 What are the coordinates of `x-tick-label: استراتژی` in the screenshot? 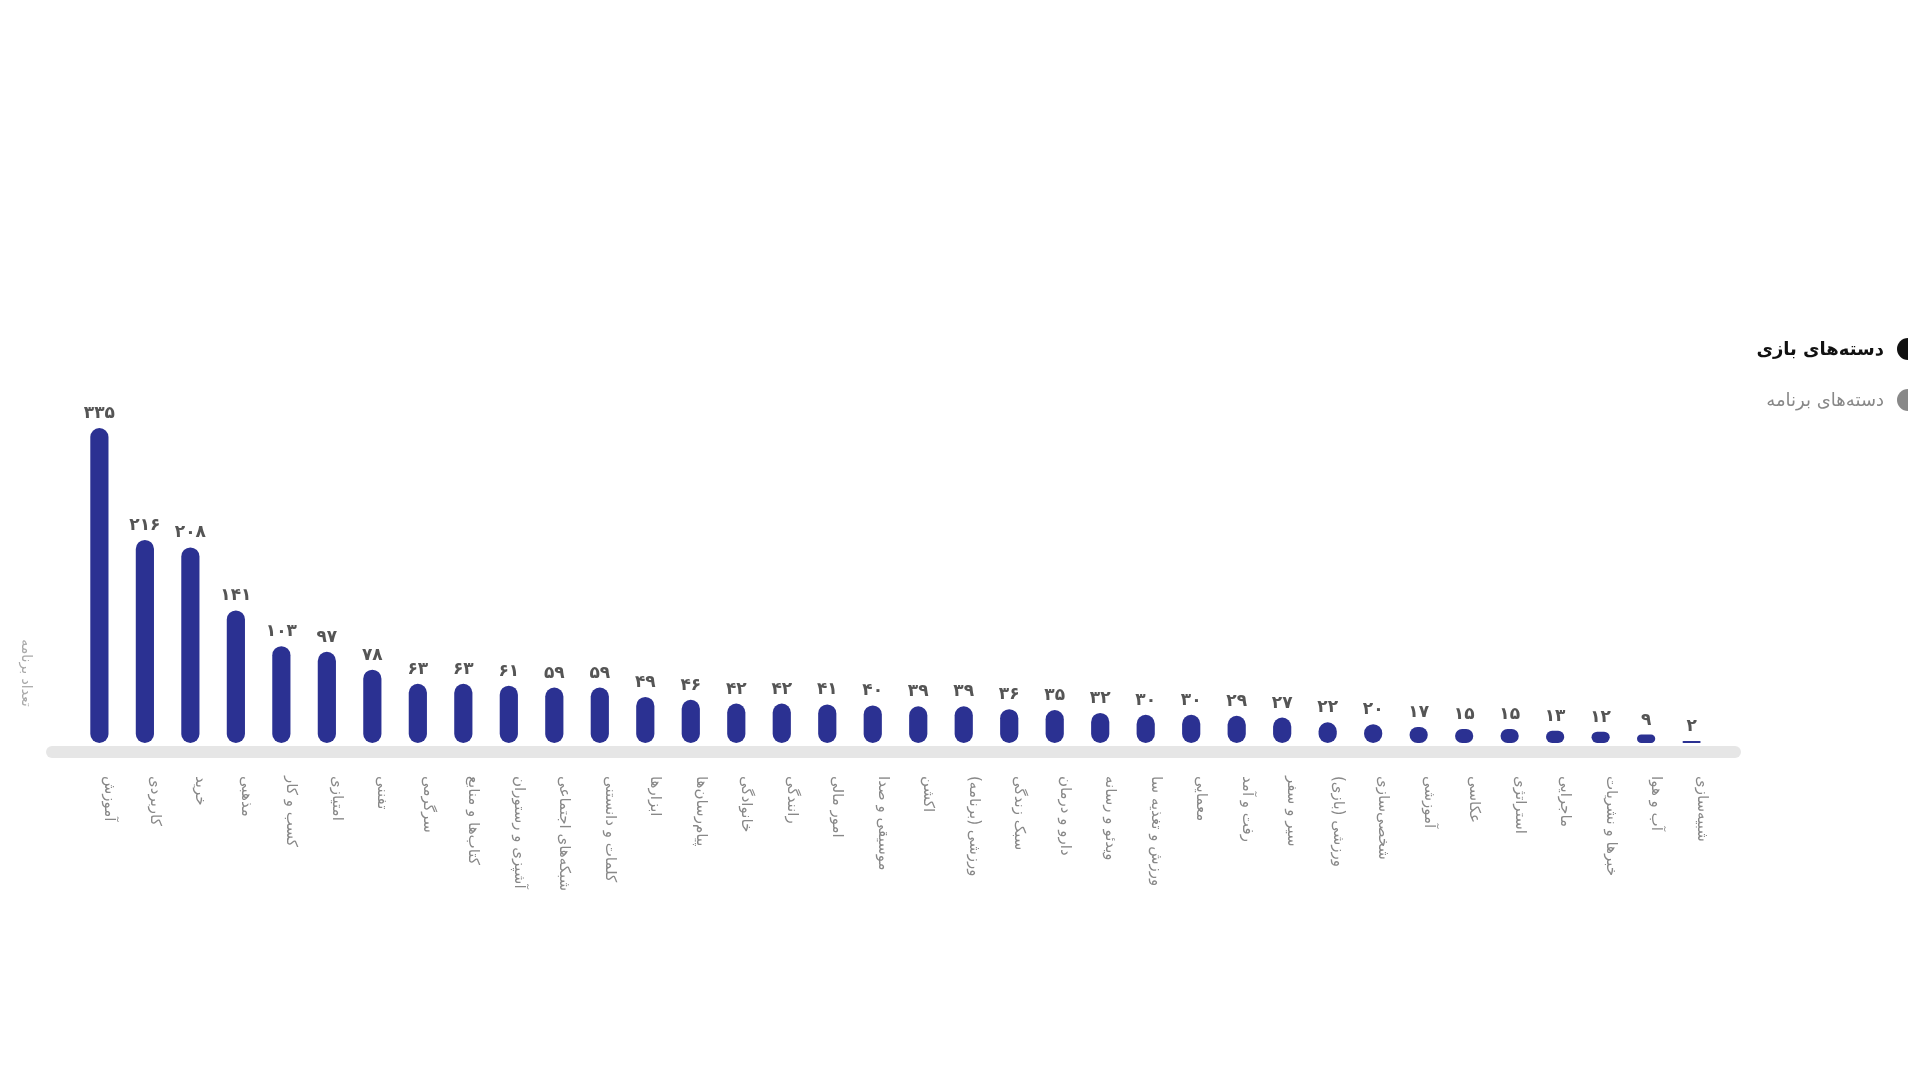 It's located at (1520, 805).